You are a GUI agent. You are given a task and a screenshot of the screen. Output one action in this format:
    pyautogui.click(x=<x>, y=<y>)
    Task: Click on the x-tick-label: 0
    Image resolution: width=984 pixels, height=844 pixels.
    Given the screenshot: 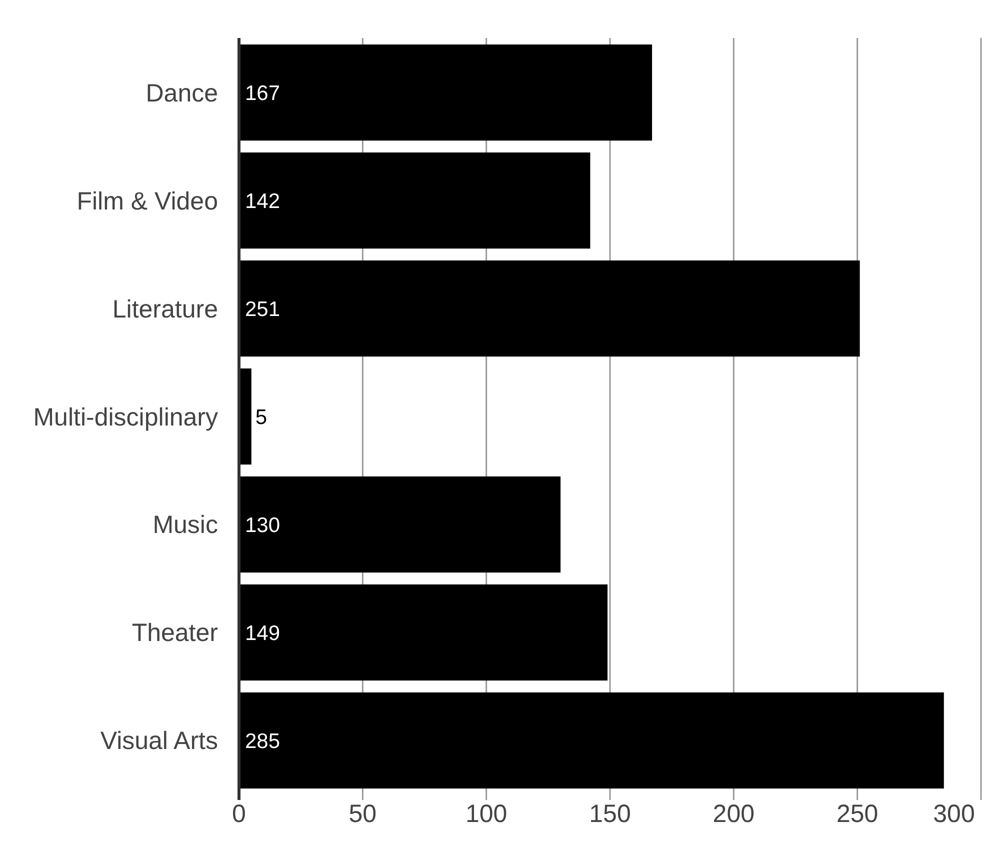 What is the action you would take?
    pyautogui.click(x=239, y=814)
    